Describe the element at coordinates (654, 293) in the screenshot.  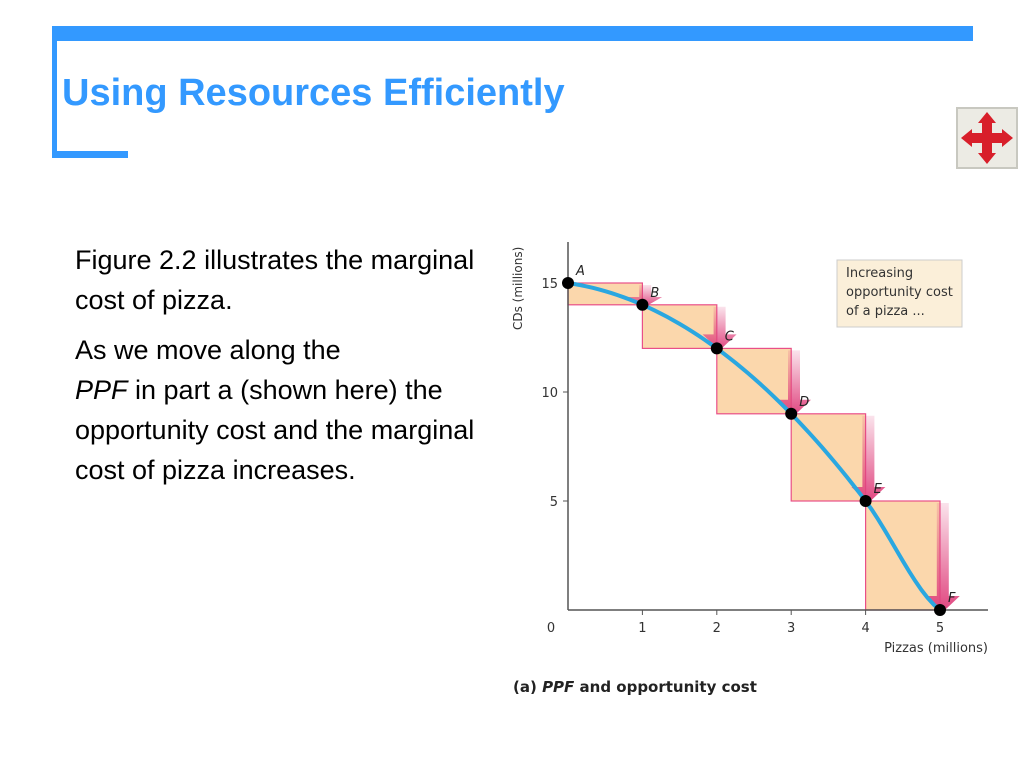
I see `point-label: B` at that location.